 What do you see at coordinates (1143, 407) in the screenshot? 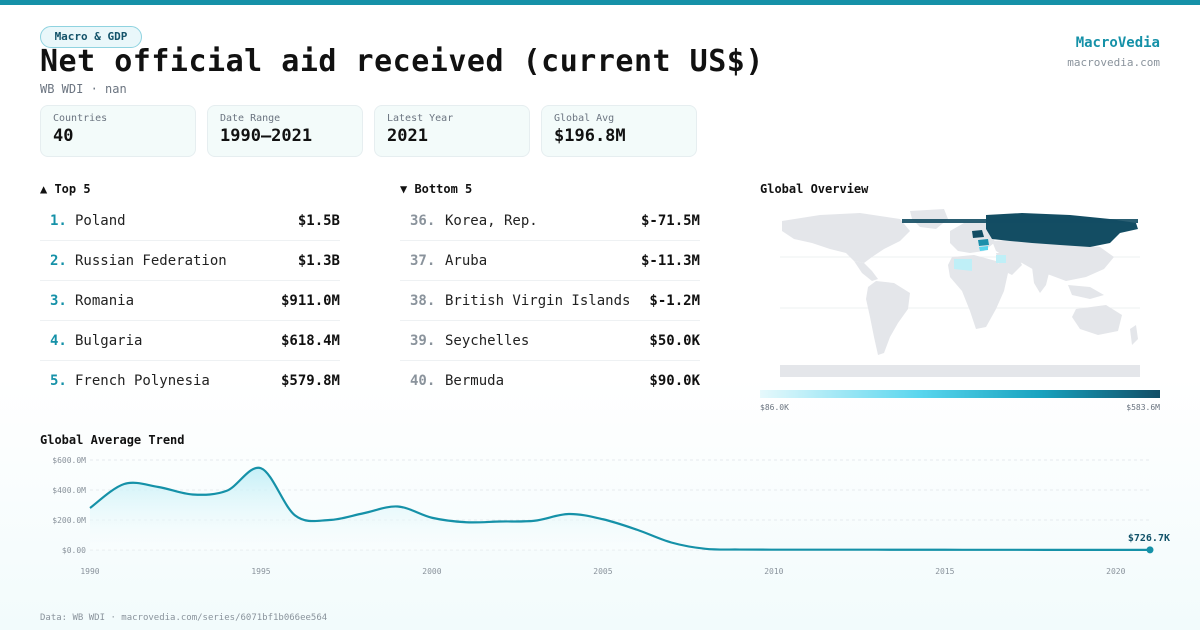
I see `scale-max-label: $583.6M` at bounding box center [1143, 407].